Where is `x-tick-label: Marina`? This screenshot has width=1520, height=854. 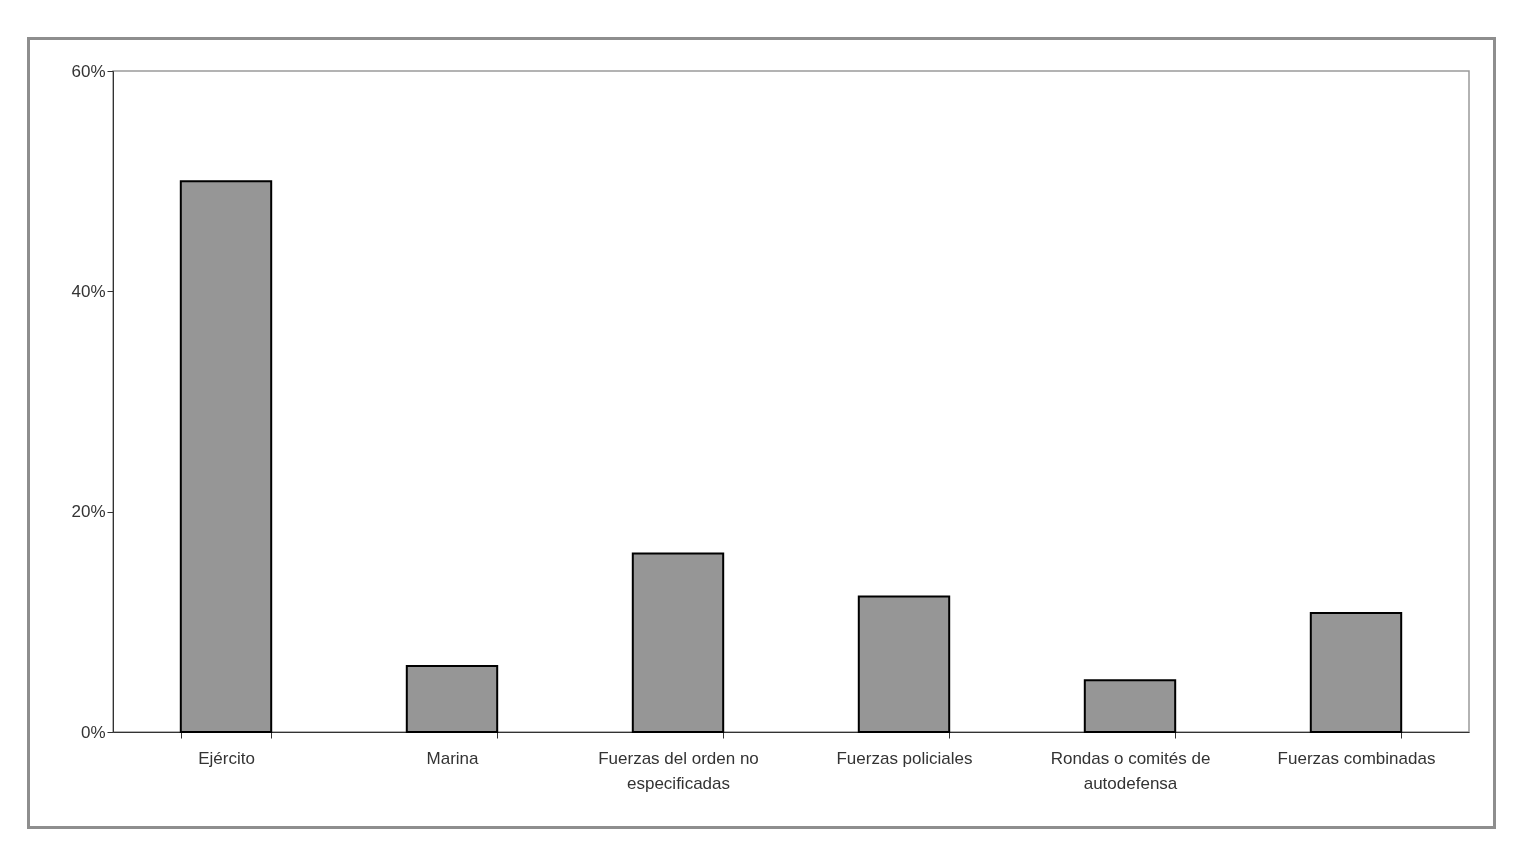 x-tick-label: Marina is located at coordinates (453, 758).